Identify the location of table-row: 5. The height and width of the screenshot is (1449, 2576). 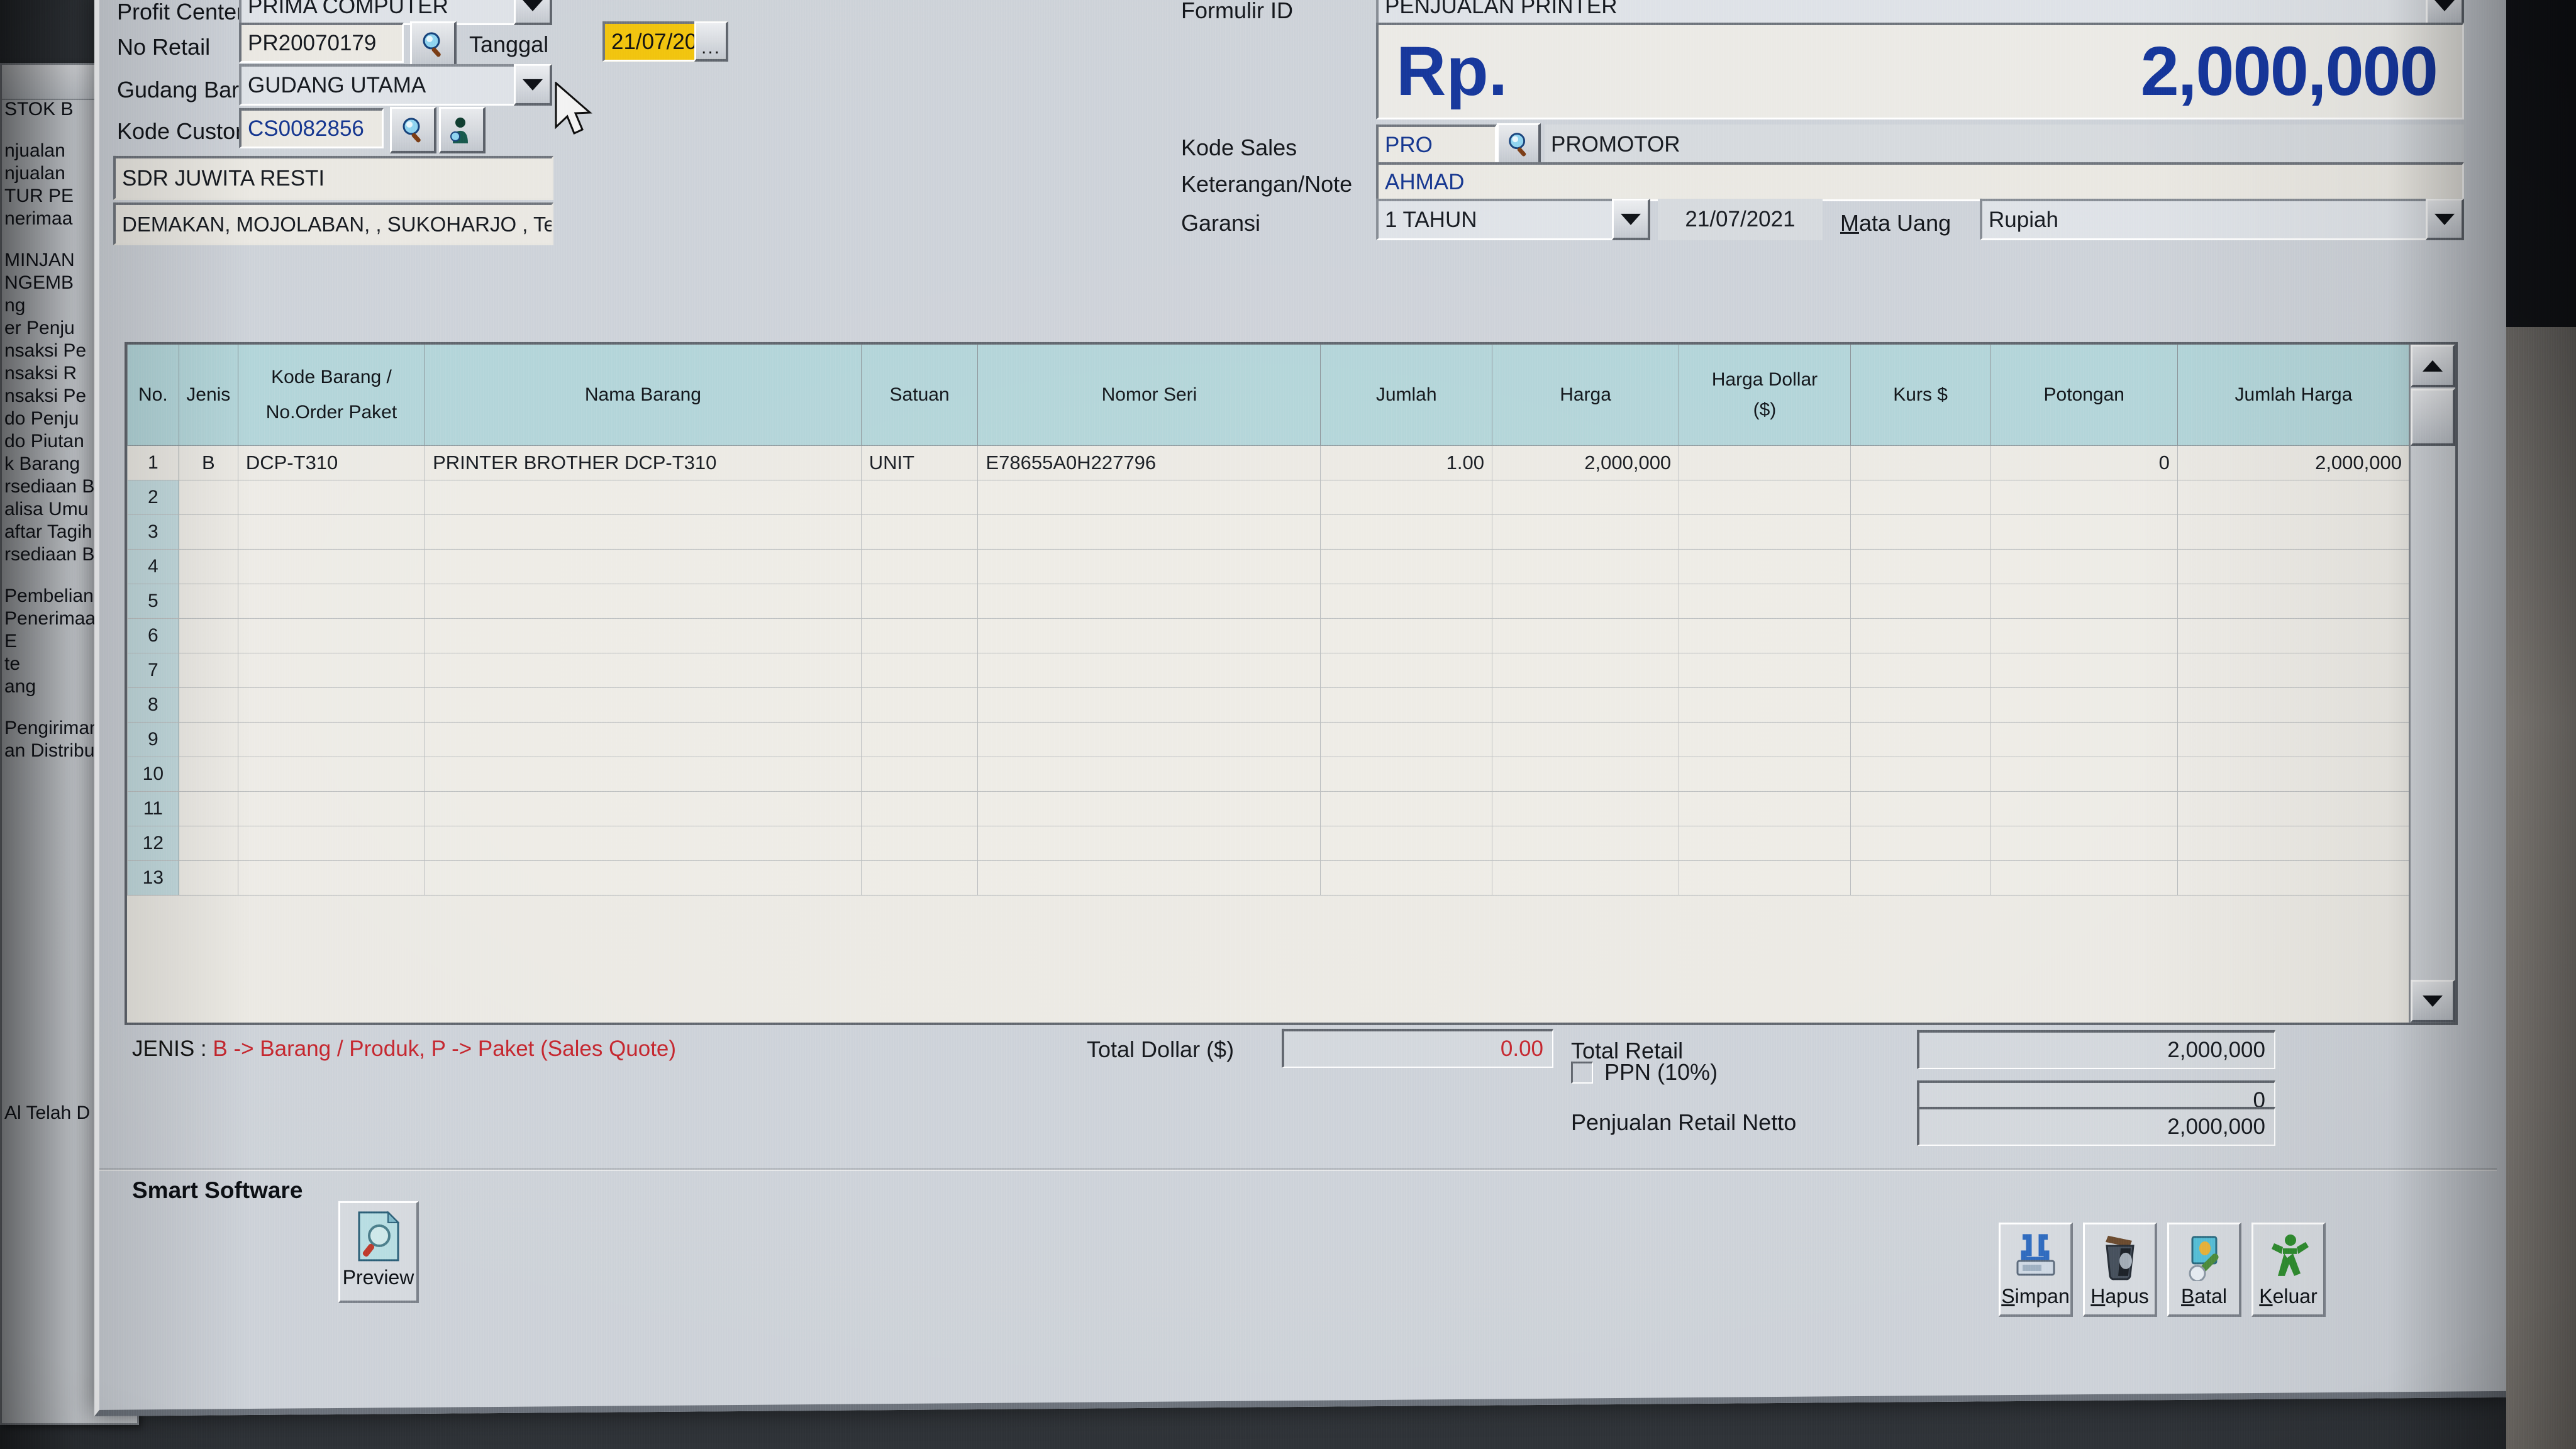
(1268, 601).